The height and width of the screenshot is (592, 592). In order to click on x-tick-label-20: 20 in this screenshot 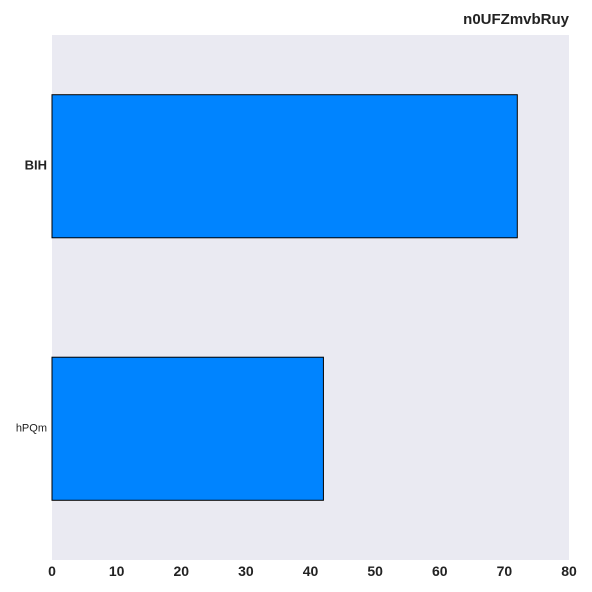, I will do `click(181, 571)`.